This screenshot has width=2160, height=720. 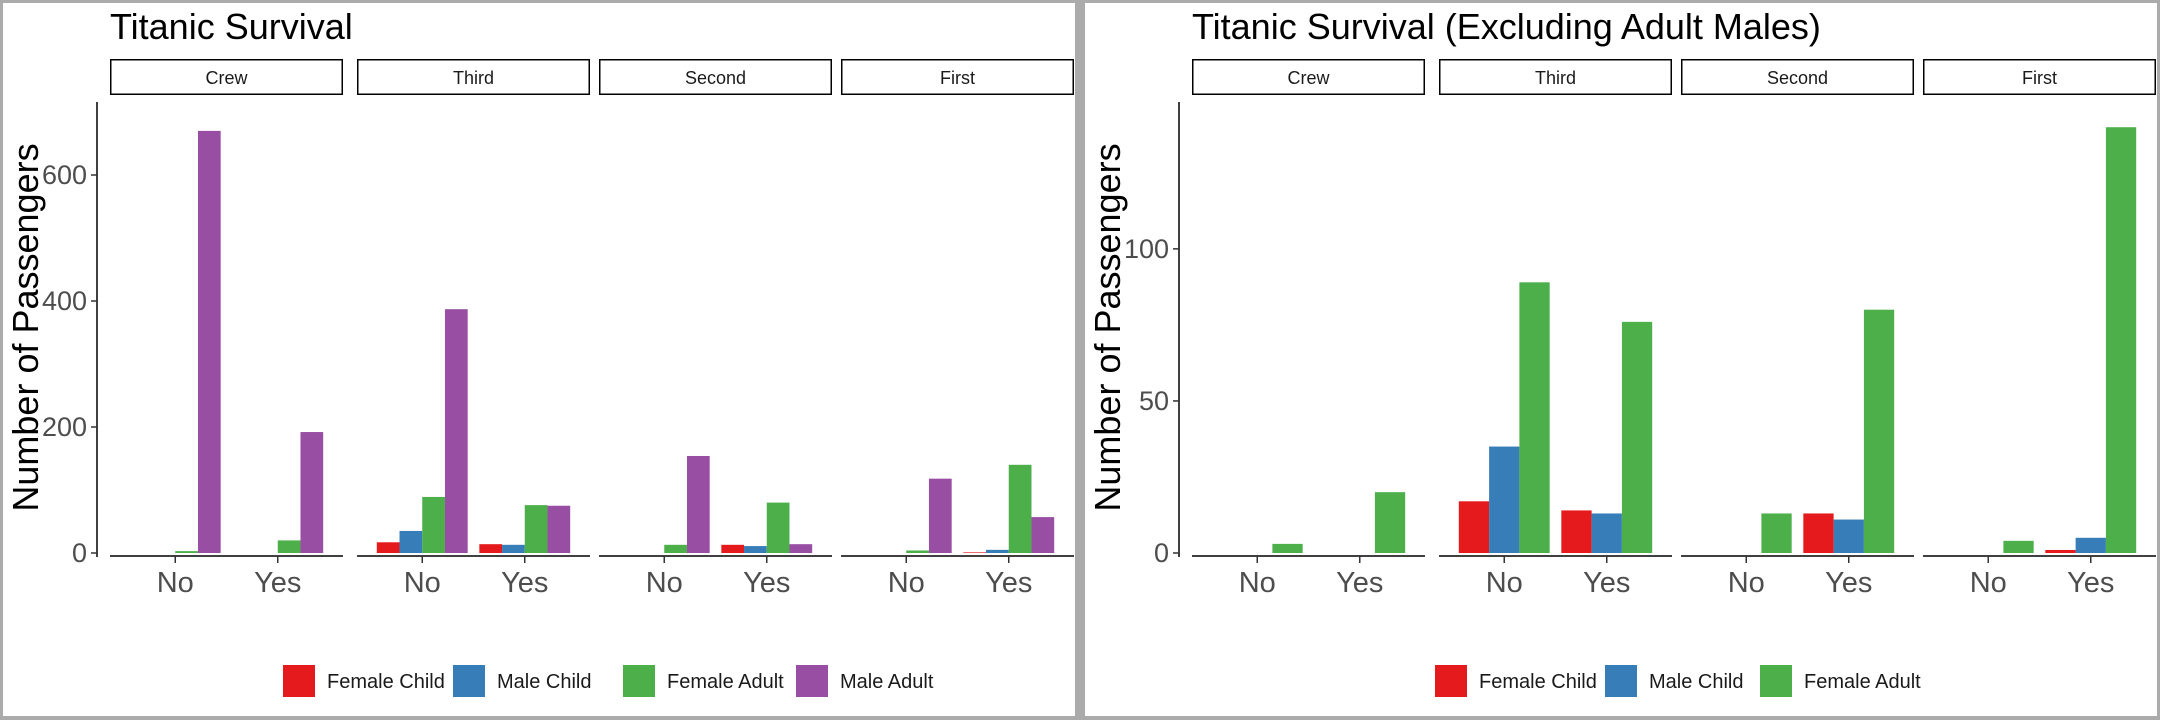 What do you see at coordinates (1043, 535) in the screenshot?
I see `bar-first-yes-male-adult` at bounding box center [1043, 535].